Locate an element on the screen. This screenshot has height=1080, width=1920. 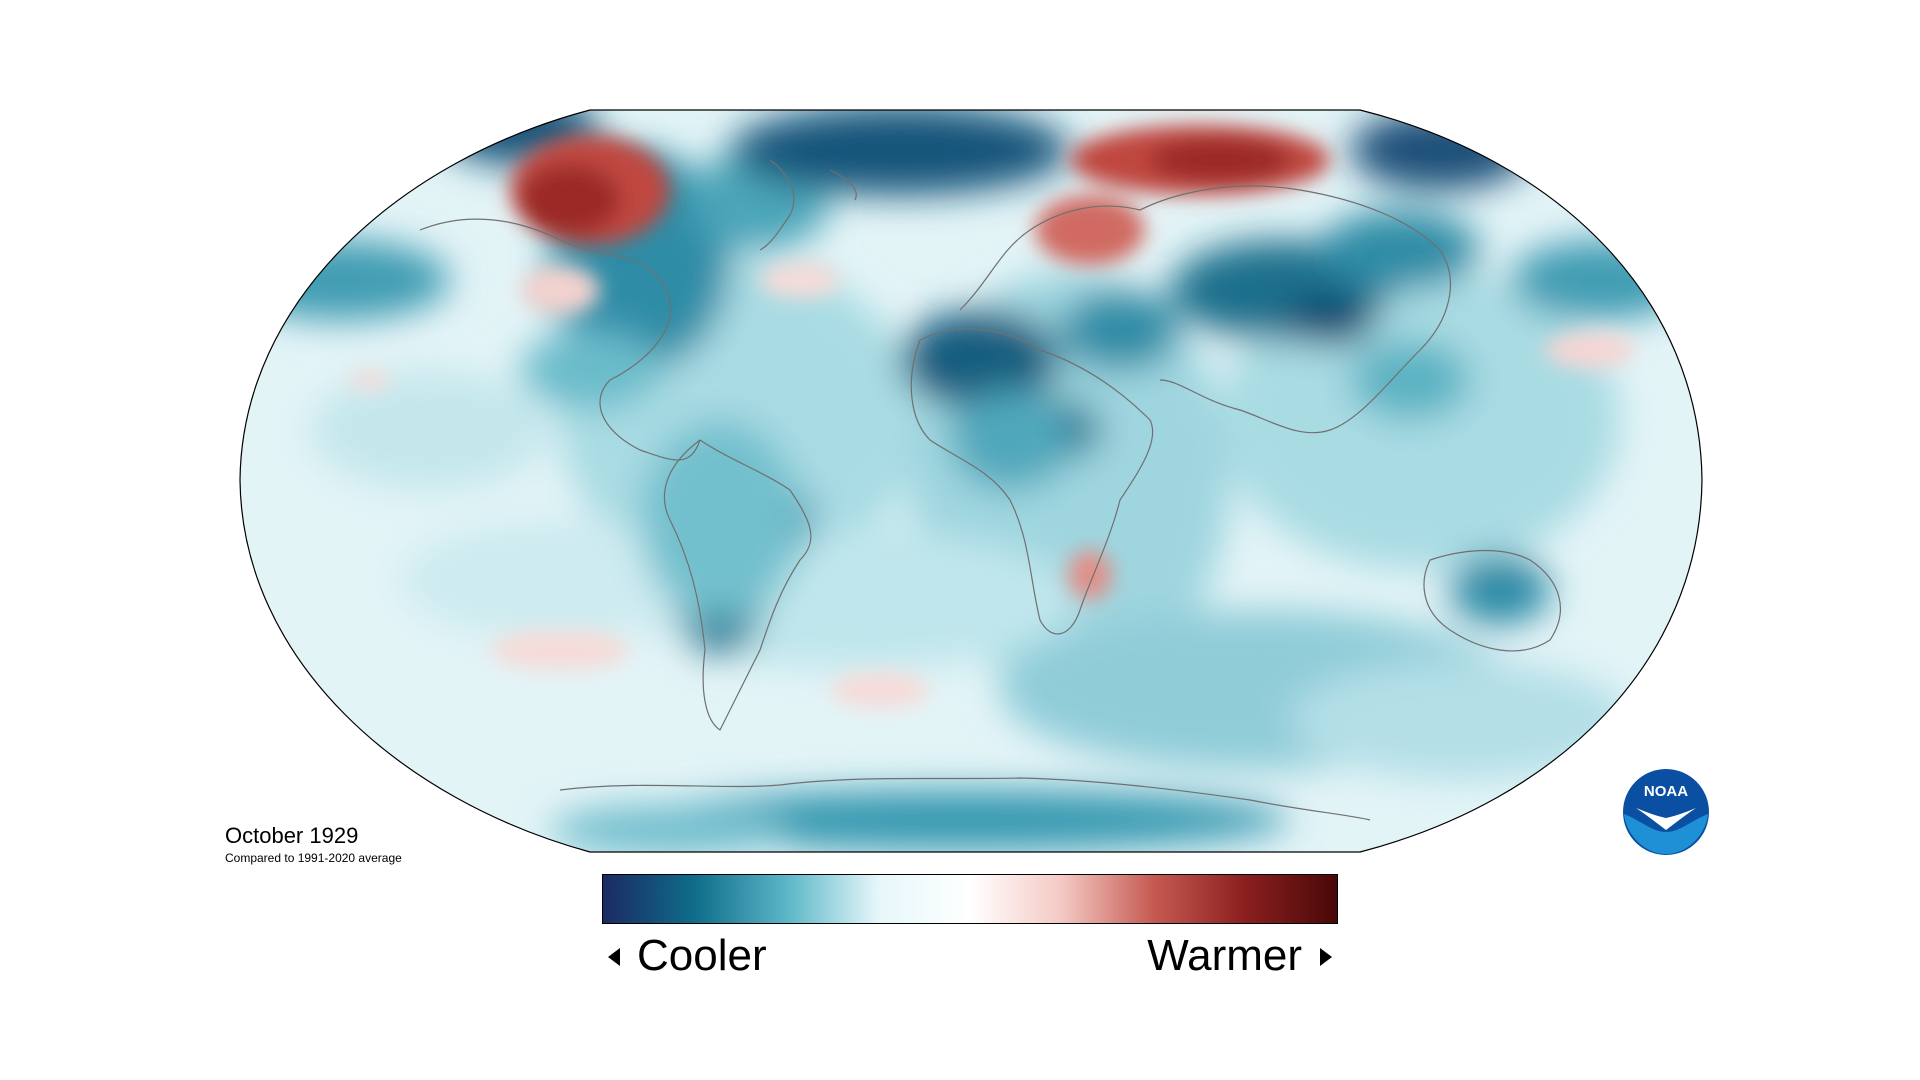
map-date-title: October 1929 is located at coordinates (292, 835).